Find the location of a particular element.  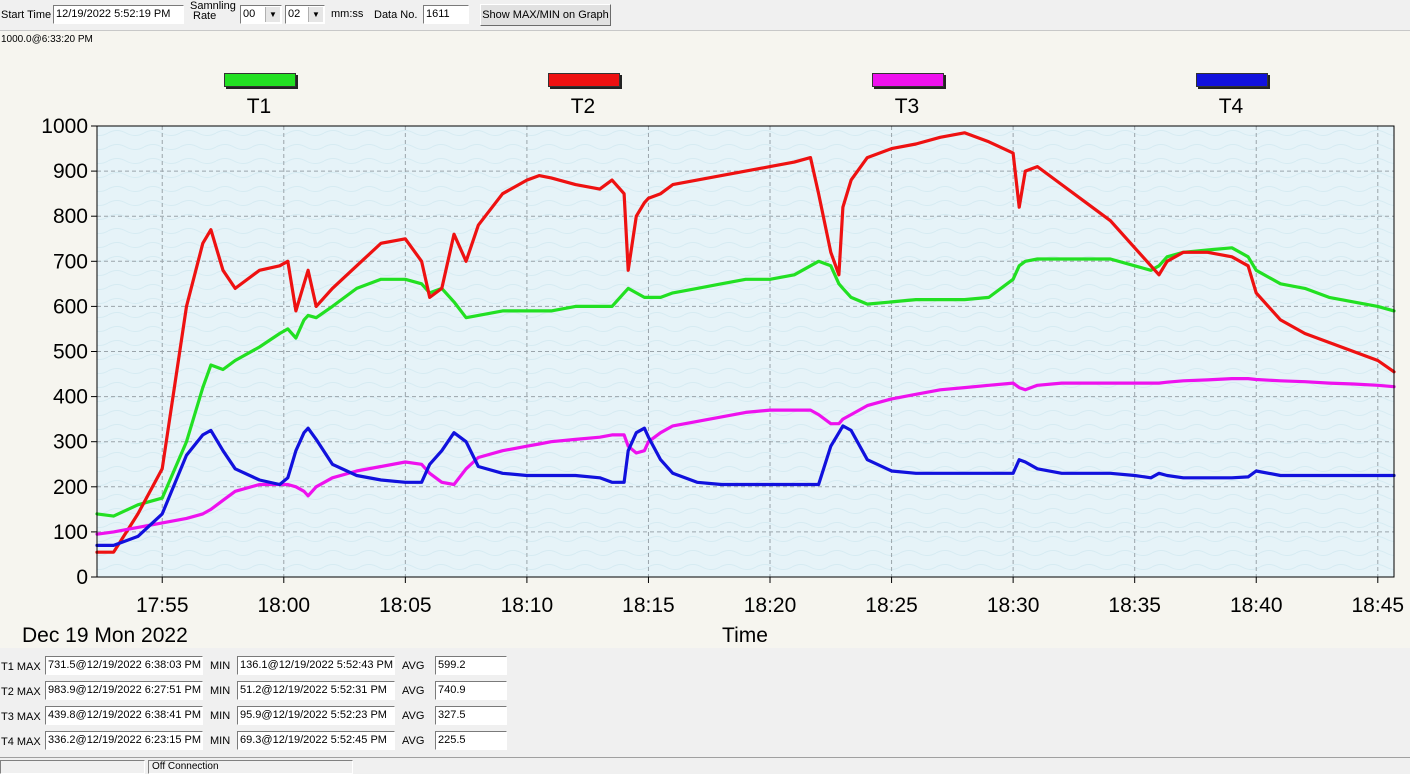

x-tick-label: 18:10 is located at coordinates (527, 605).